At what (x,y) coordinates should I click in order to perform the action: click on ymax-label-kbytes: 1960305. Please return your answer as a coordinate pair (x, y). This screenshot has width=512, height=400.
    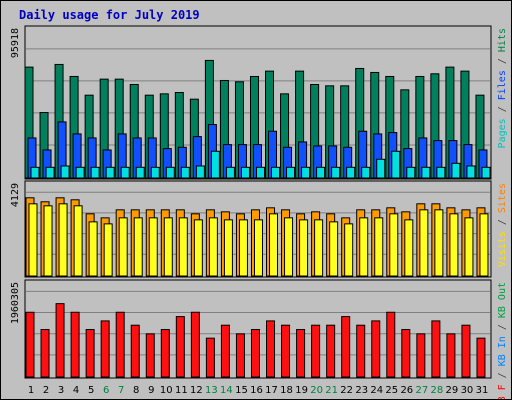
    Looking at the image, I should click on (15, 303).